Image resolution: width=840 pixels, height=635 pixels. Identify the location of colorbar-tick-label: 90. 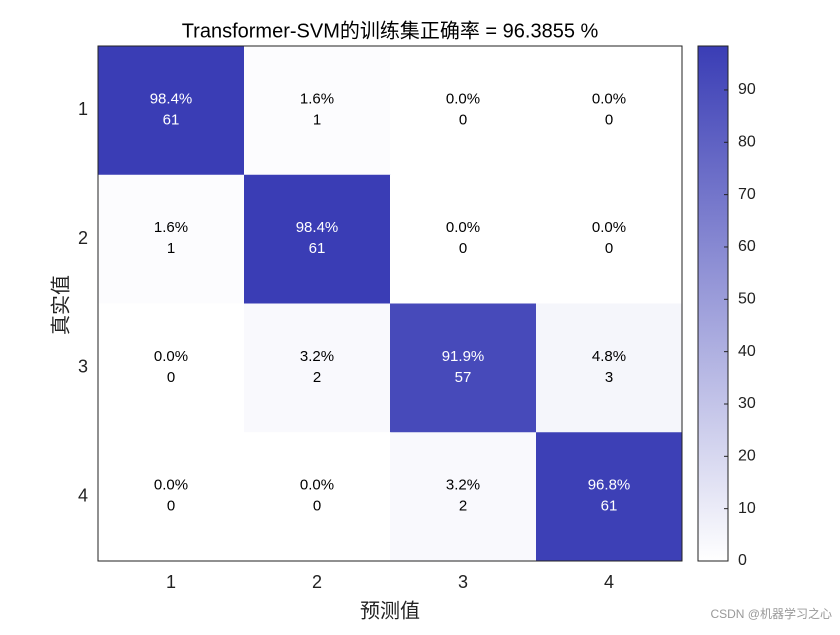
(747, 89).